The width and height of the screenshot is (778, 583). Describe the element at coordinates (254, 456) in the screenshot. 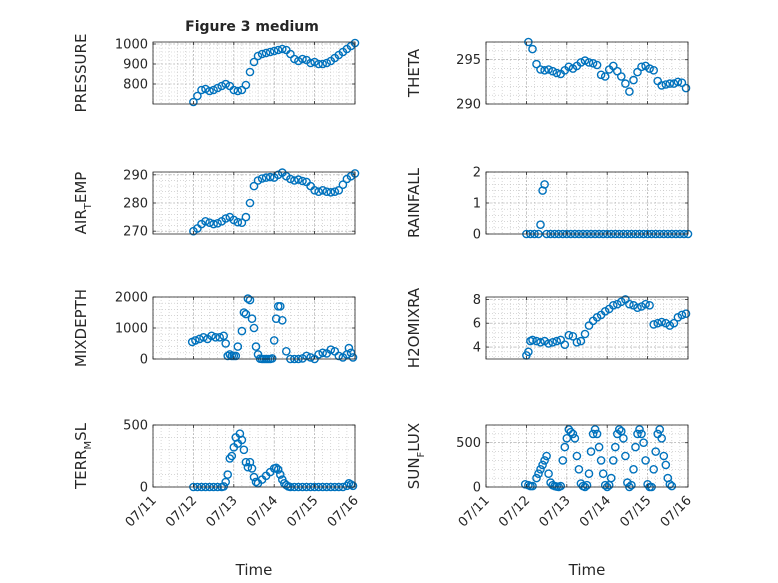

I see `plot-area` at that location.